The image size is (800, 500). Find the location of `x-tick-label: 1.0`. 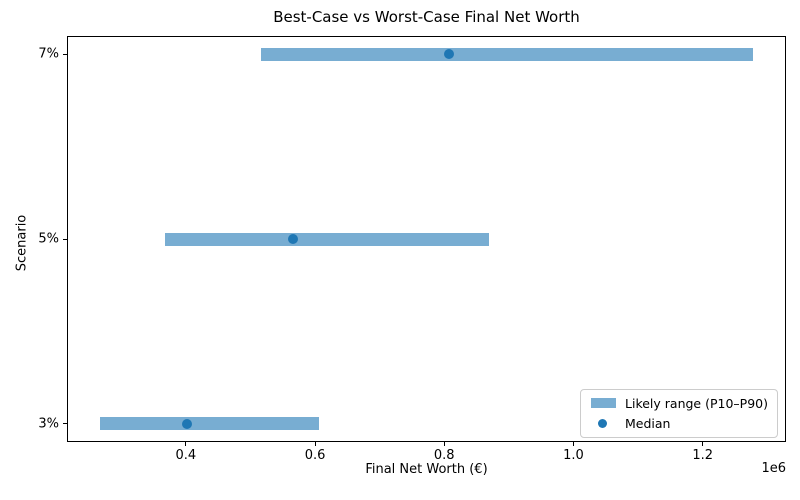

x-tick-label: 1.0 is located at coordinates (573, 455).